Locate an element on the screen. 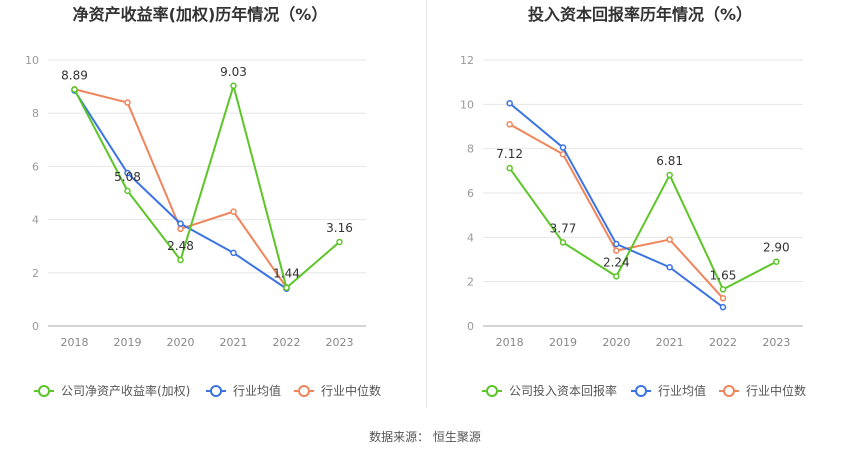 This screenshot has height=458, width=850. panel-divider is located at coordinates (426, 204).